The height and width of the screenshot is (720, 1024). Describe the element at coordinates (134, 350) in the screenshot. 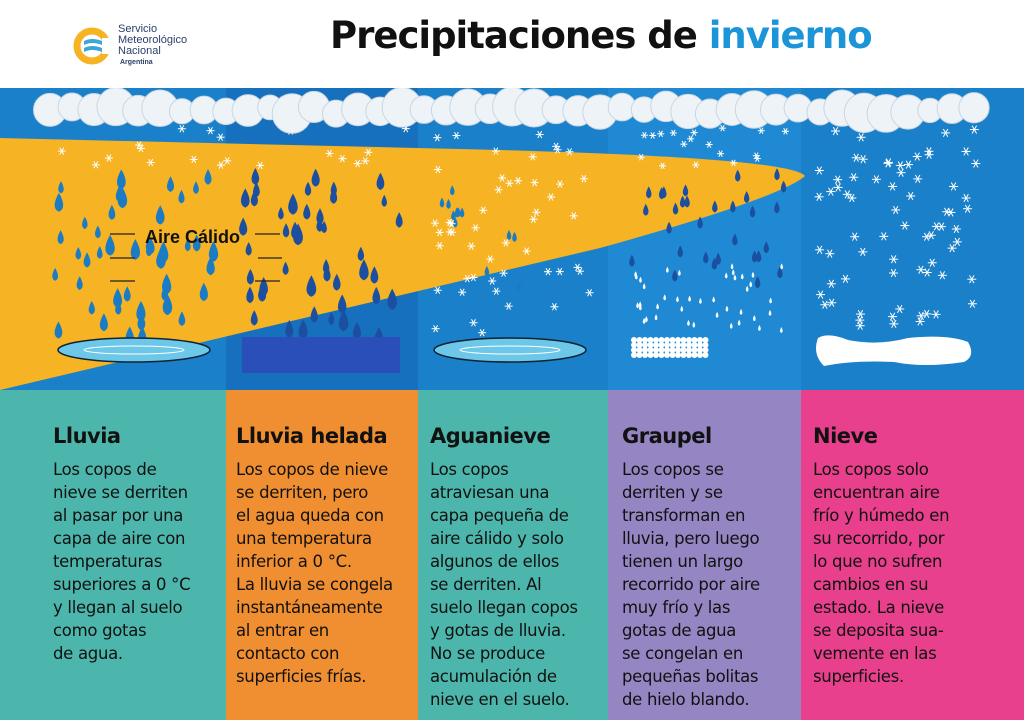

I see `puddle-highlight` at that location.